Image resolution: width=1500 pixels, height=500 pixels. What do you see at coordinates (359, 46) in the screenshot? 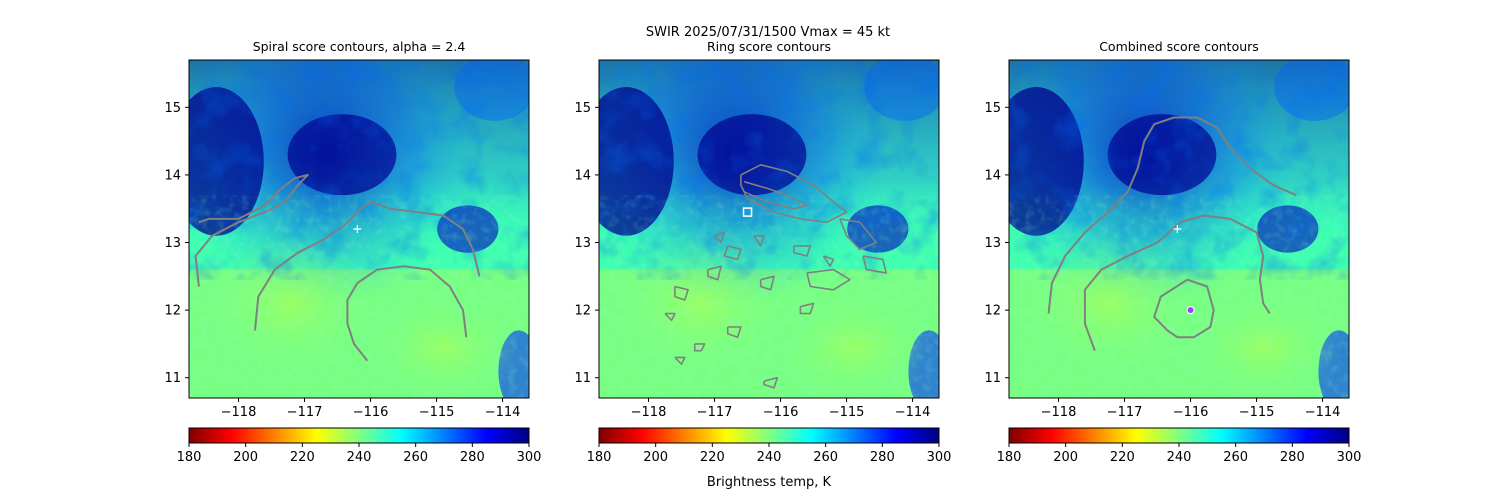
I see `panel-title: Spiral score contours, alpha = 2.4` at bounding box center [359, 46].